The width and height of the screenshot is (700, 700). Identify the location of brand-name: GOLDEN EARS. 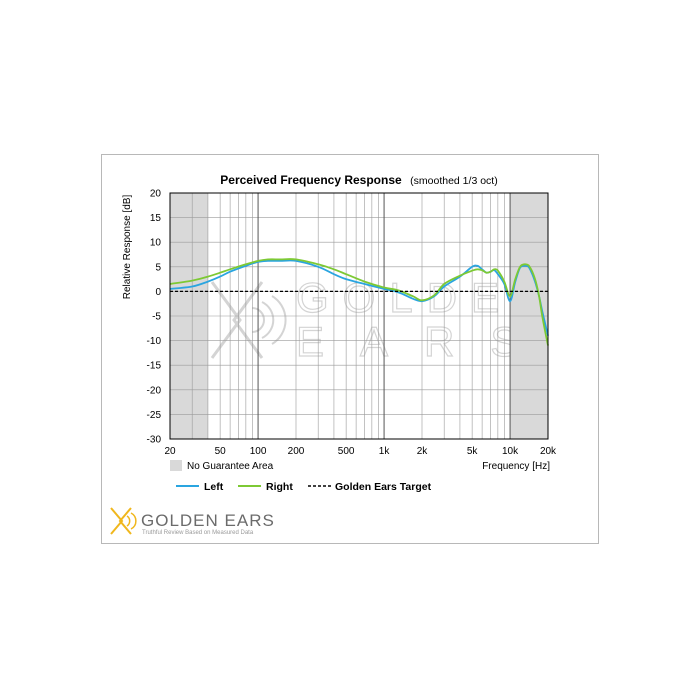
(208, 520).